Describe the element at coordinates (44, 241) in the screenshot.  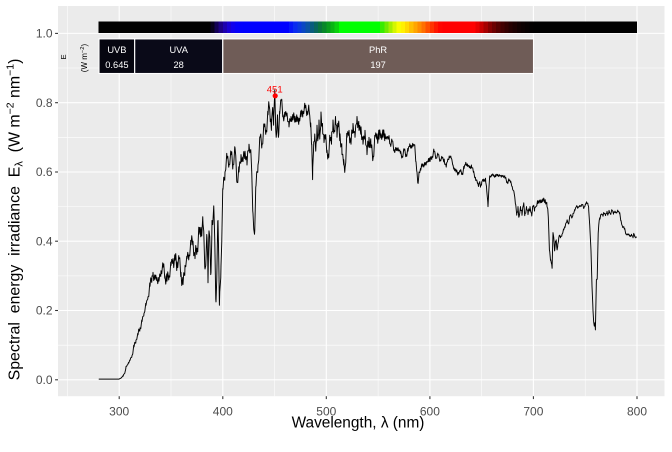
I see `svg-text: 0.4` at that location.